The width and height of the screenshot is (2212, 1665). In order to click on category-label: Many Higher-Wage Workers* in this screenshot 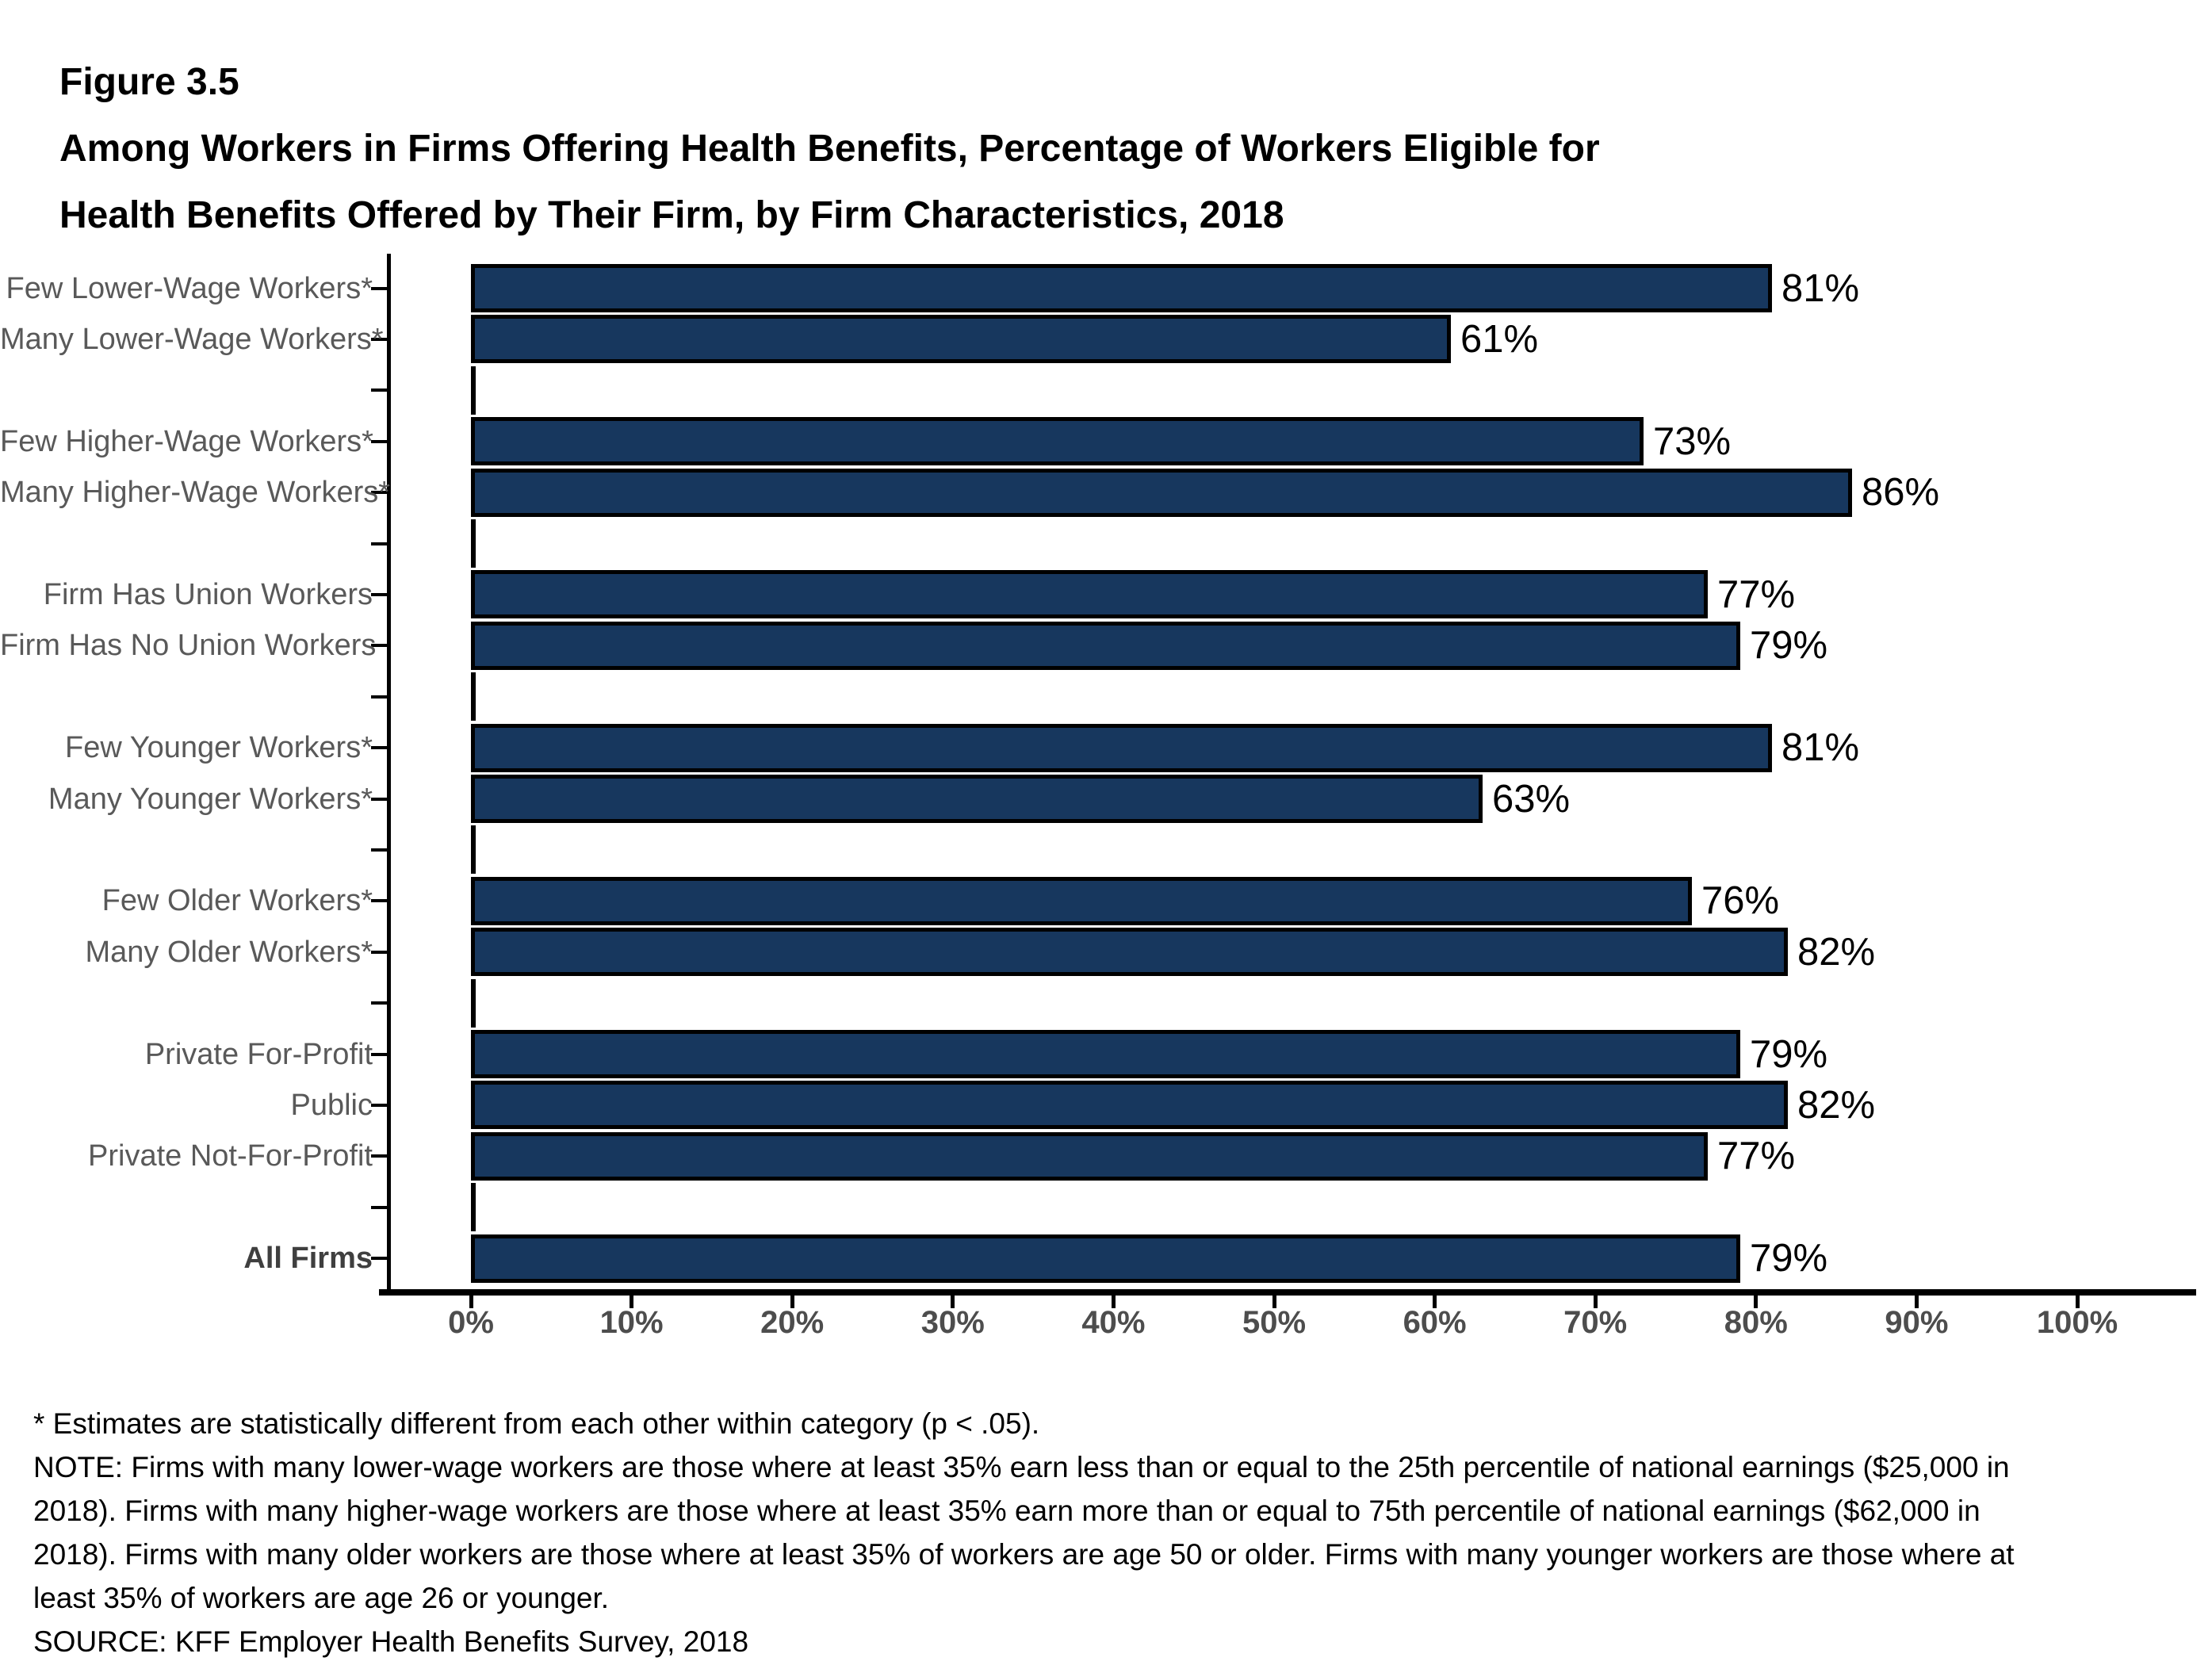, I will do `click(195, 493)`.